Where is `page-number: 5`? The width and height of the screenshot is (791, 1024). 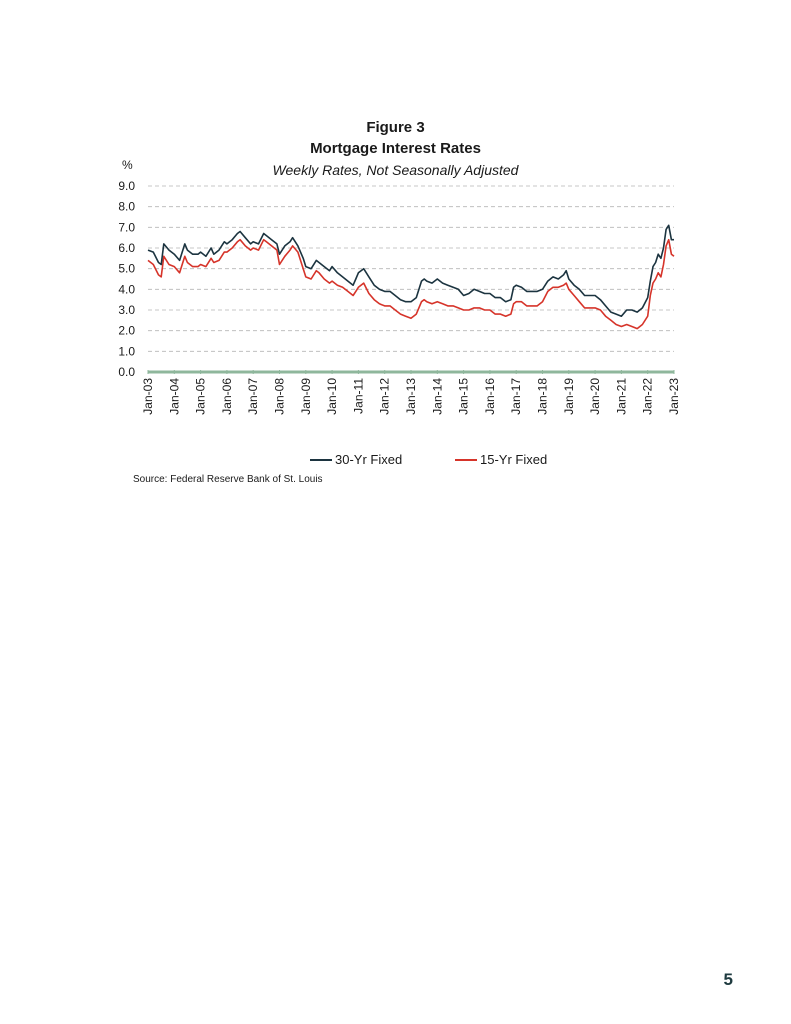
page-number: 5 is located at coordinates (728, 979).